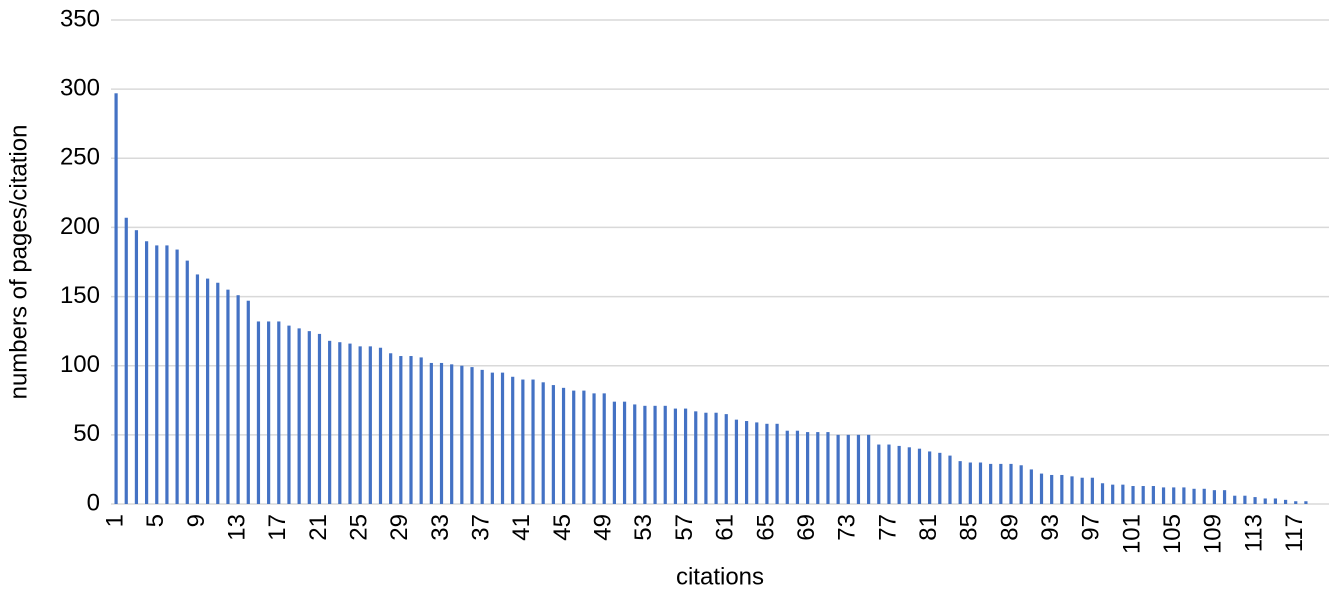 Image resolution: width=1329 pixels, height=600 pixels. What do you see at coordinates (155, 520) in the screenshot?
I see `x-tick-label: 5` at bounding box center [155, 520].